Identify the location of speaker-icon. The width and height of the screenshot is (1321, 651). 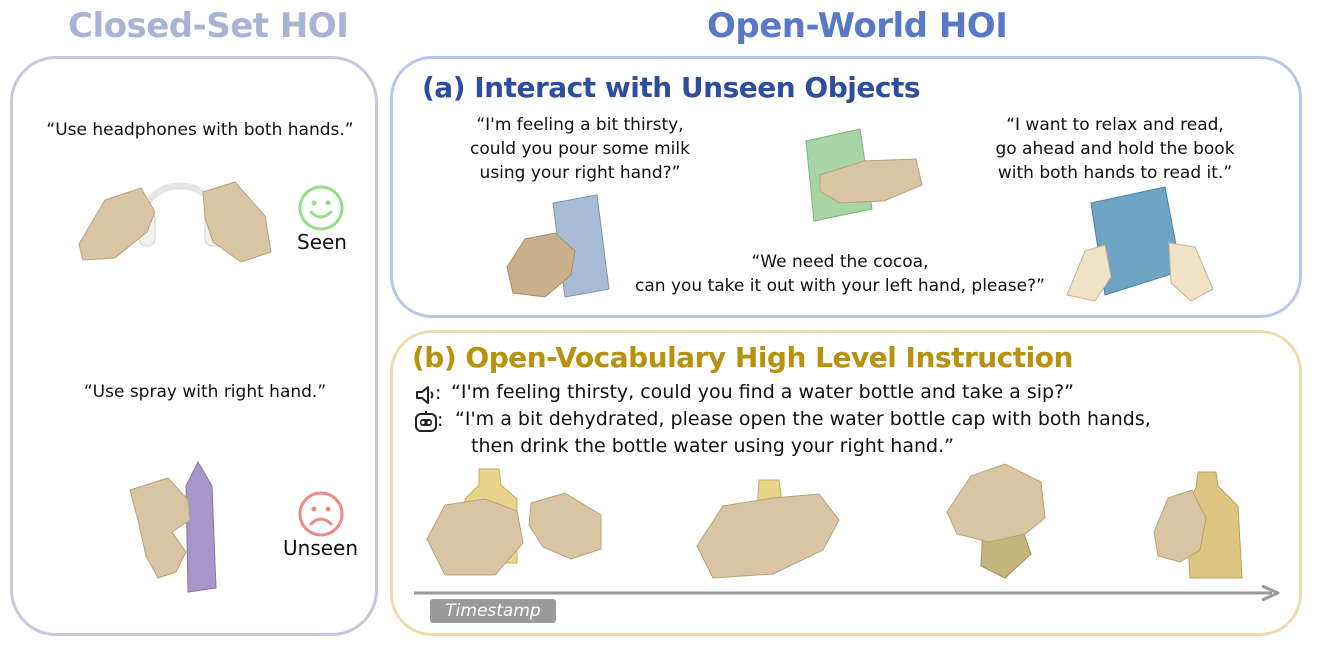
(425, 395).